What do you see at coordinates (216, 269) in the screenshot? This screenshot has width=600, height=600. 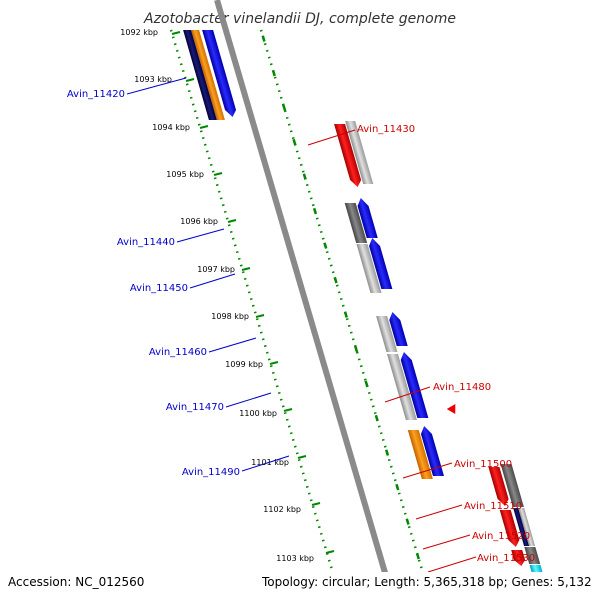 I see `tick-label: 1097 kbp` at bounding box center [216, 269].